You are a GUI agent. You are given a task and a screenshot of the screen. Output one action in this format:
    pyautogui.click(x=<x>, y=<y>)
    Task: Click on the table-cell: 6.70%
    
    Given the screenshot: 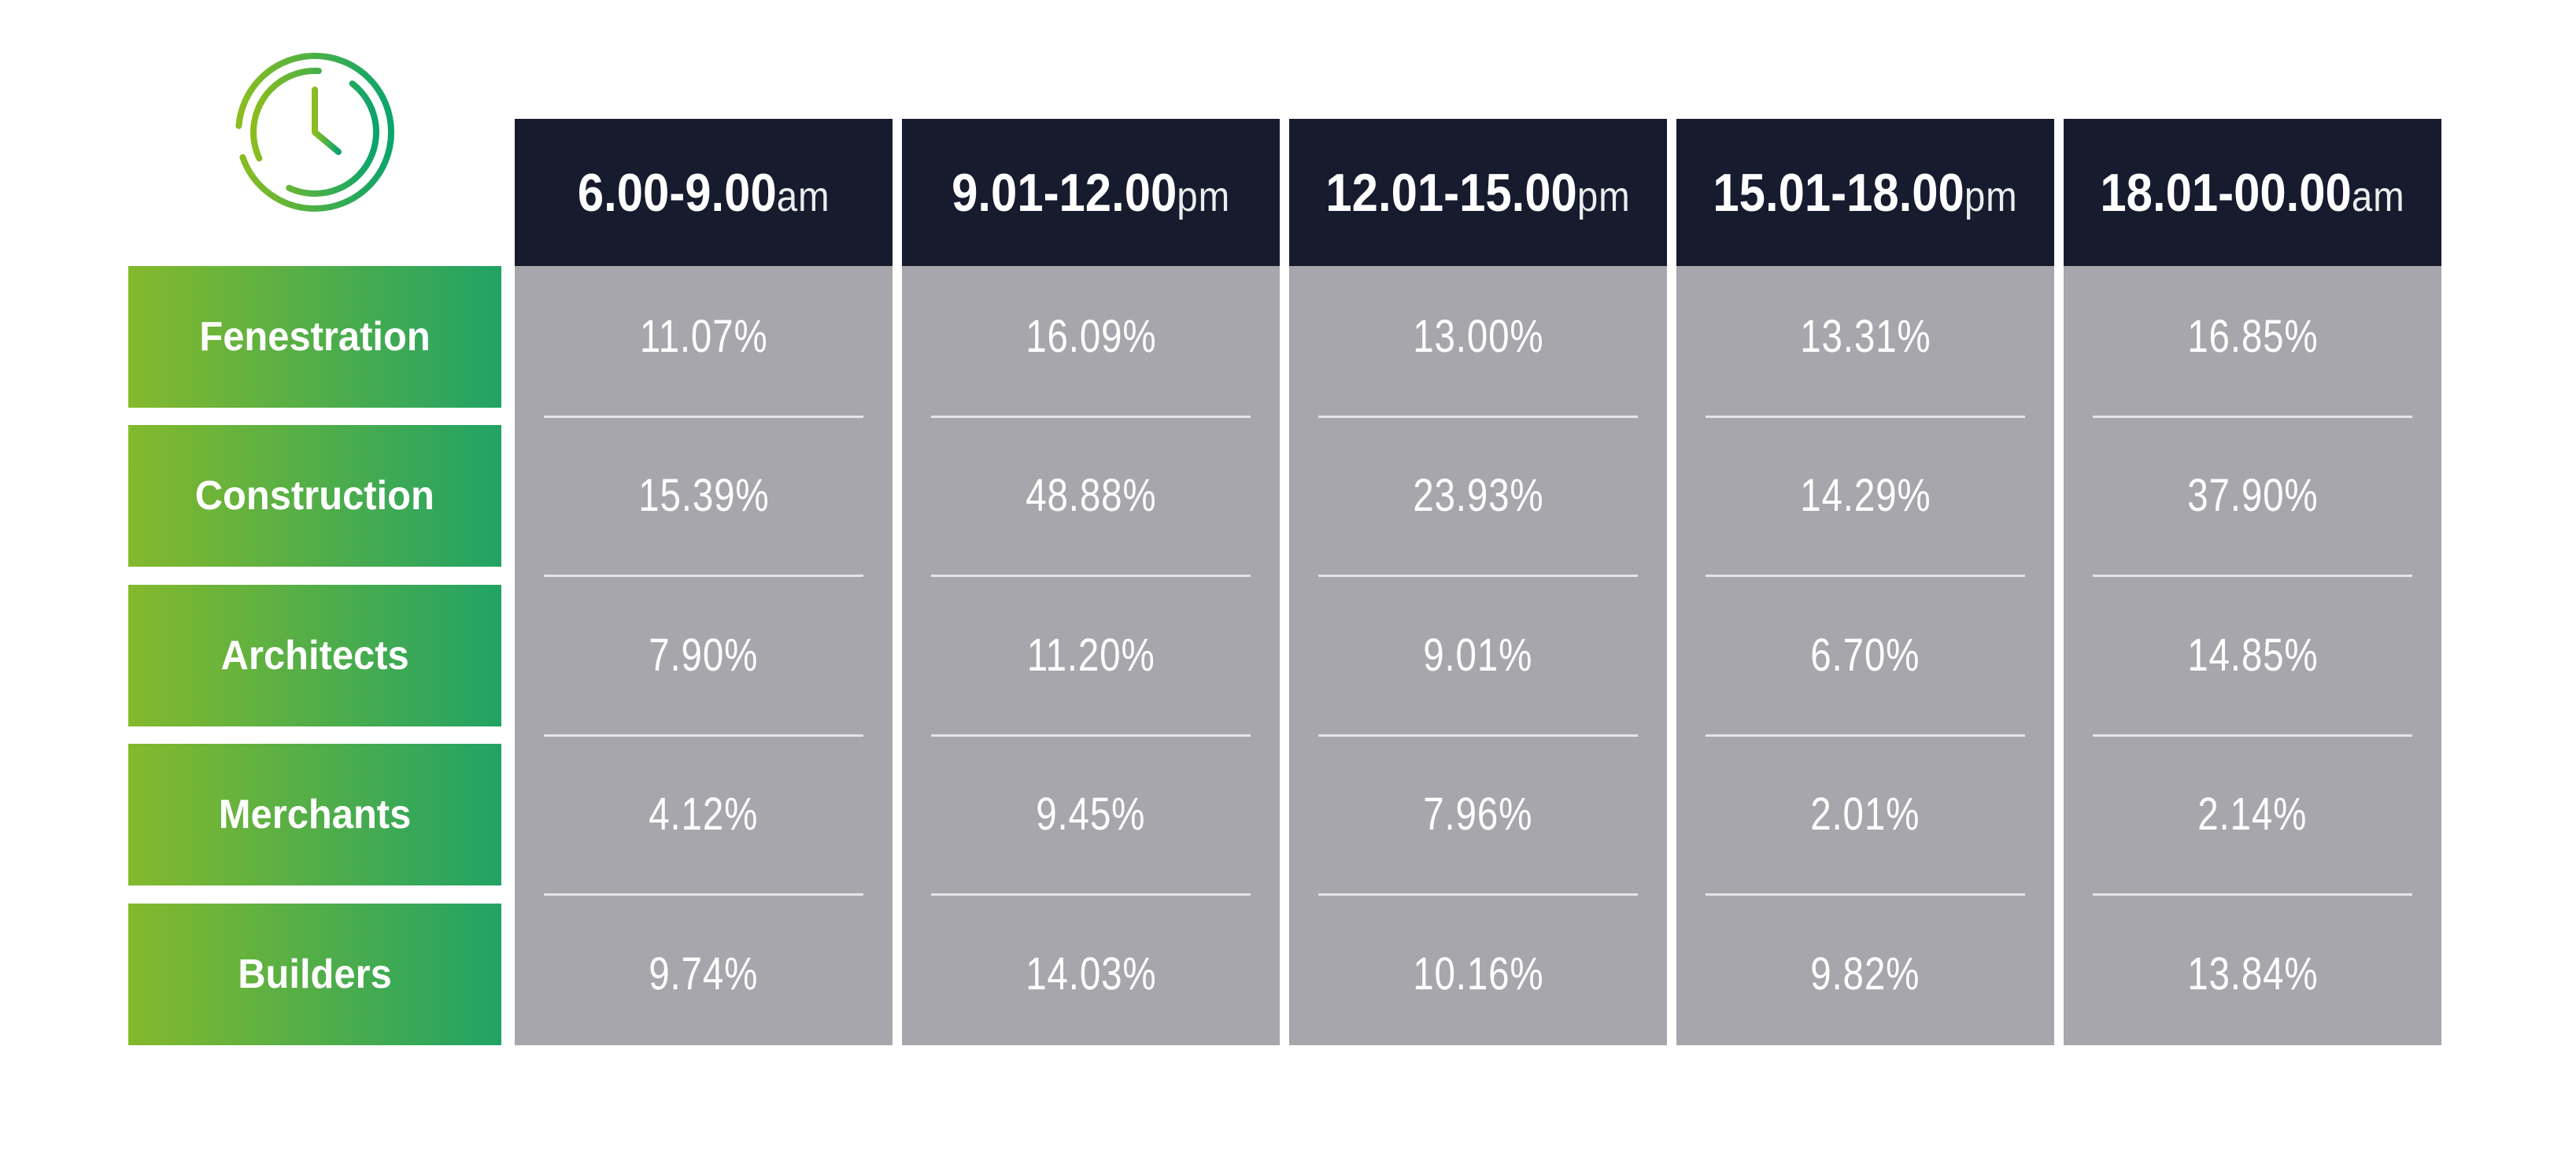 What is the action you would take?
    pyautogui.click(x=1865, y=655)
    